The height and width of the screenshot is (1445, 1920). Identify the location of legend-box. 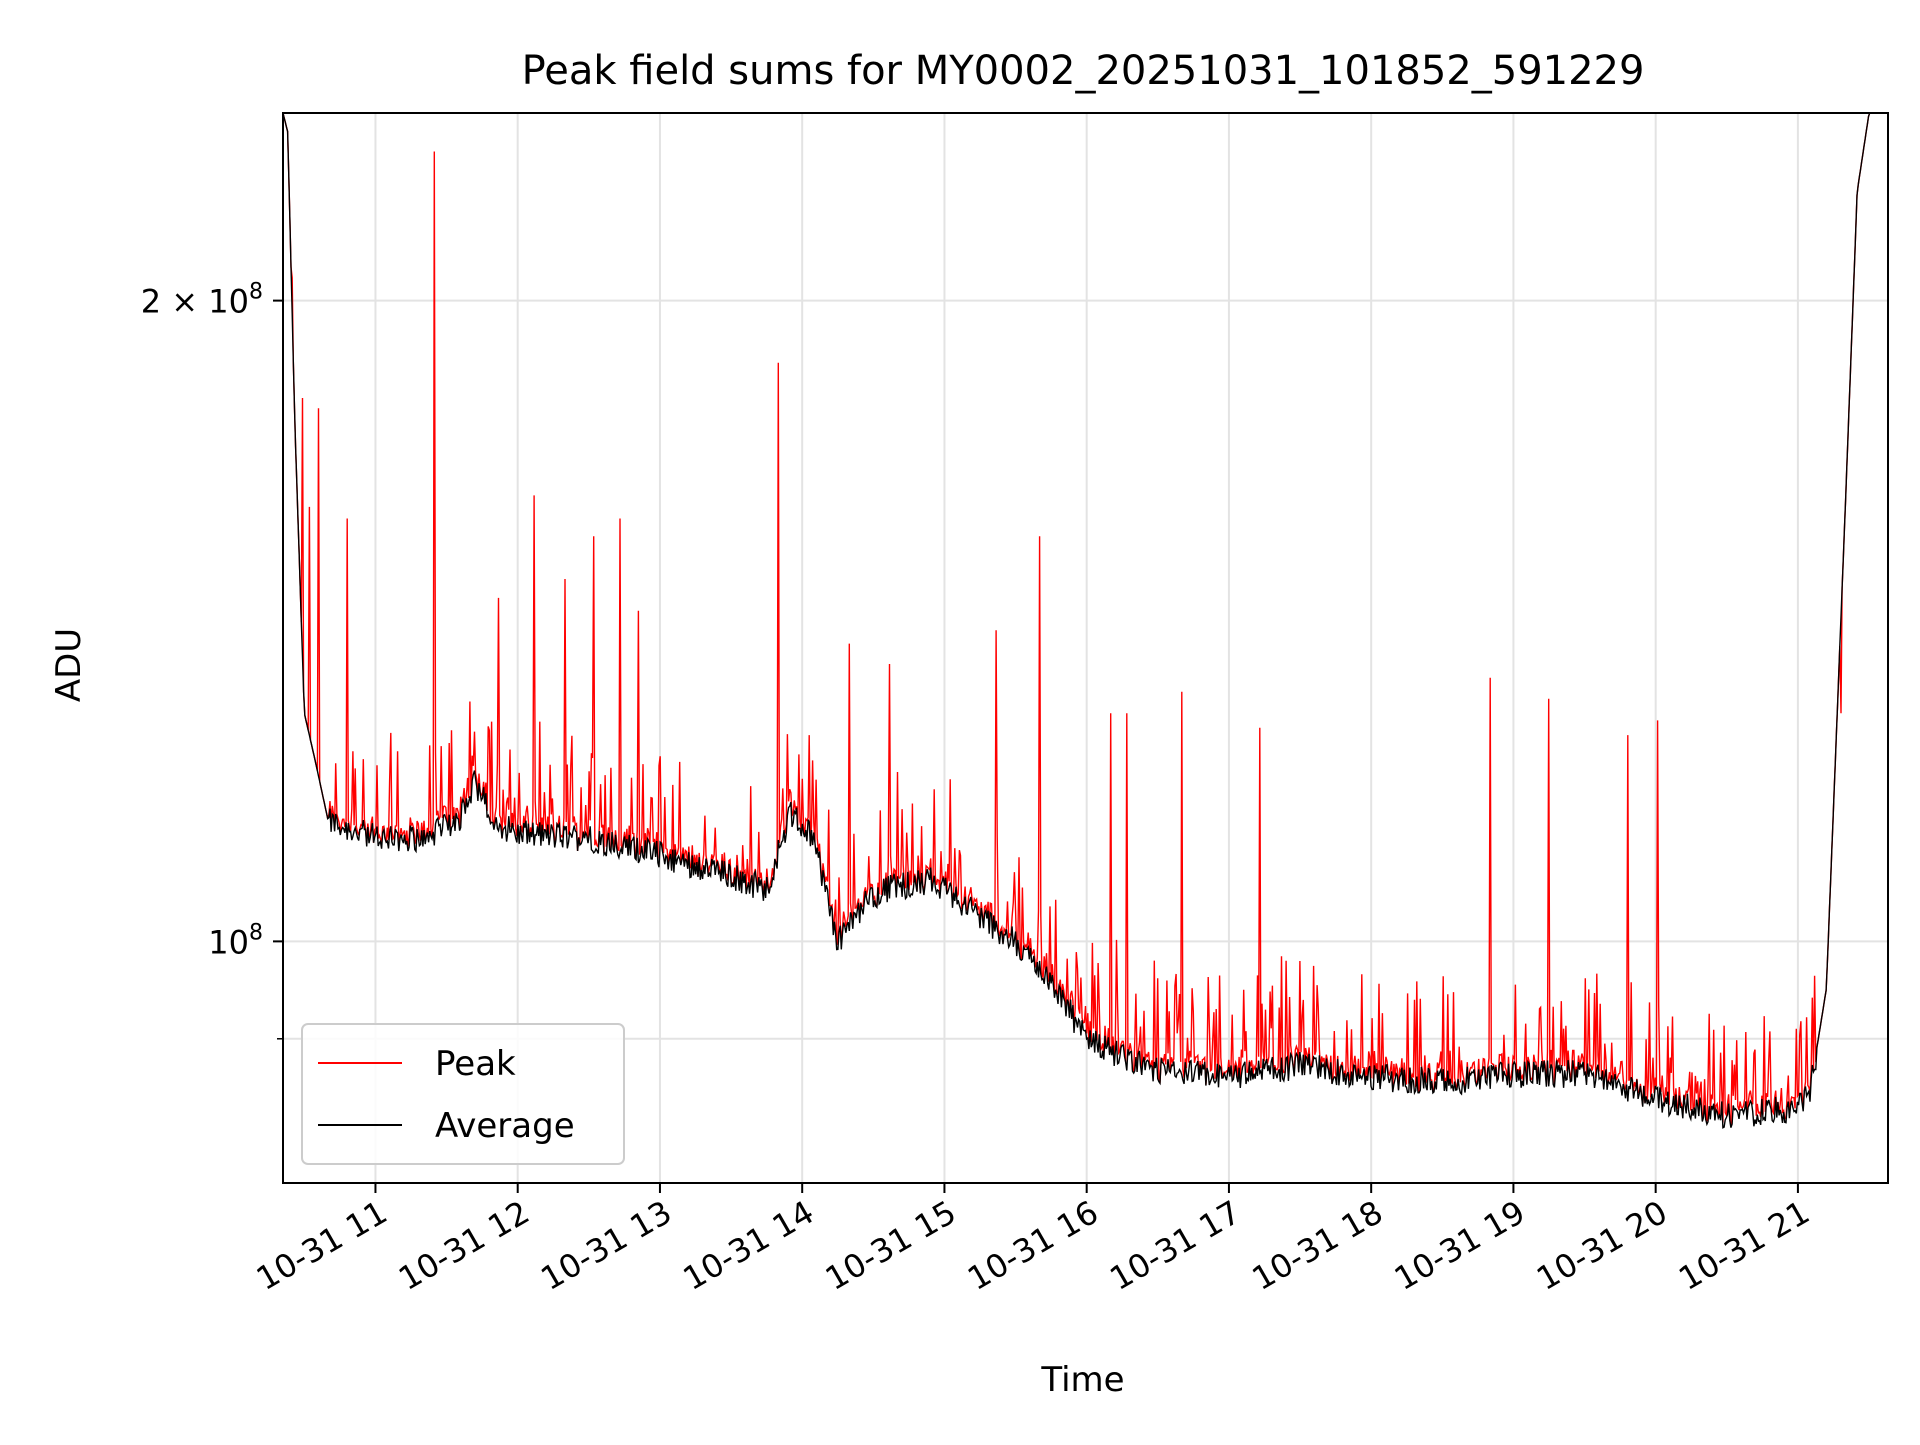
(463, 1094).